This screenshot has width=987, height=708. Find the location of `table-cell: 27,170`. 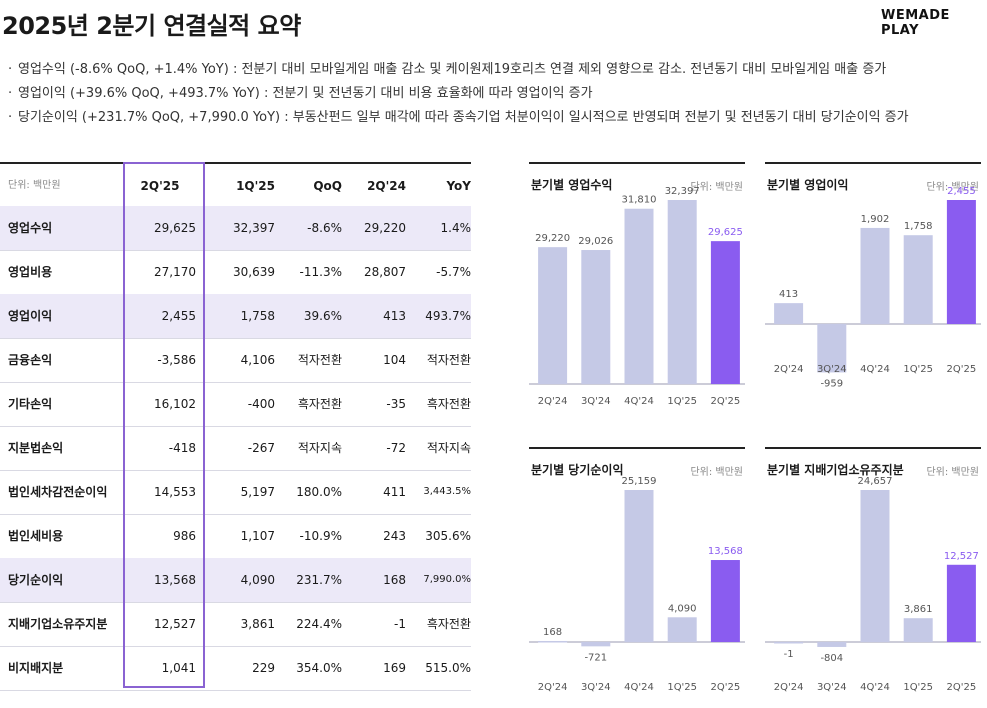

table-cell: 27,170 is located at coordinates (175, 272).